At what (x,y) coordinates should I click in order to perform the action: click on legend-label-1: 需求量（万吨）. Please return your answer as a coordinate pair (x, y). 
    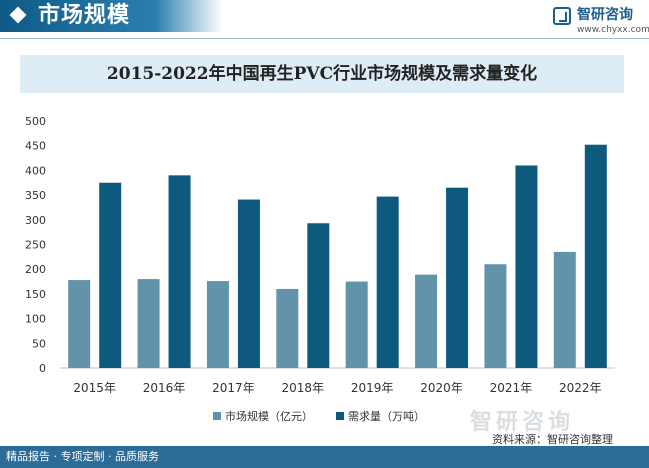
    Looking at the image, I should click on (386, 416).